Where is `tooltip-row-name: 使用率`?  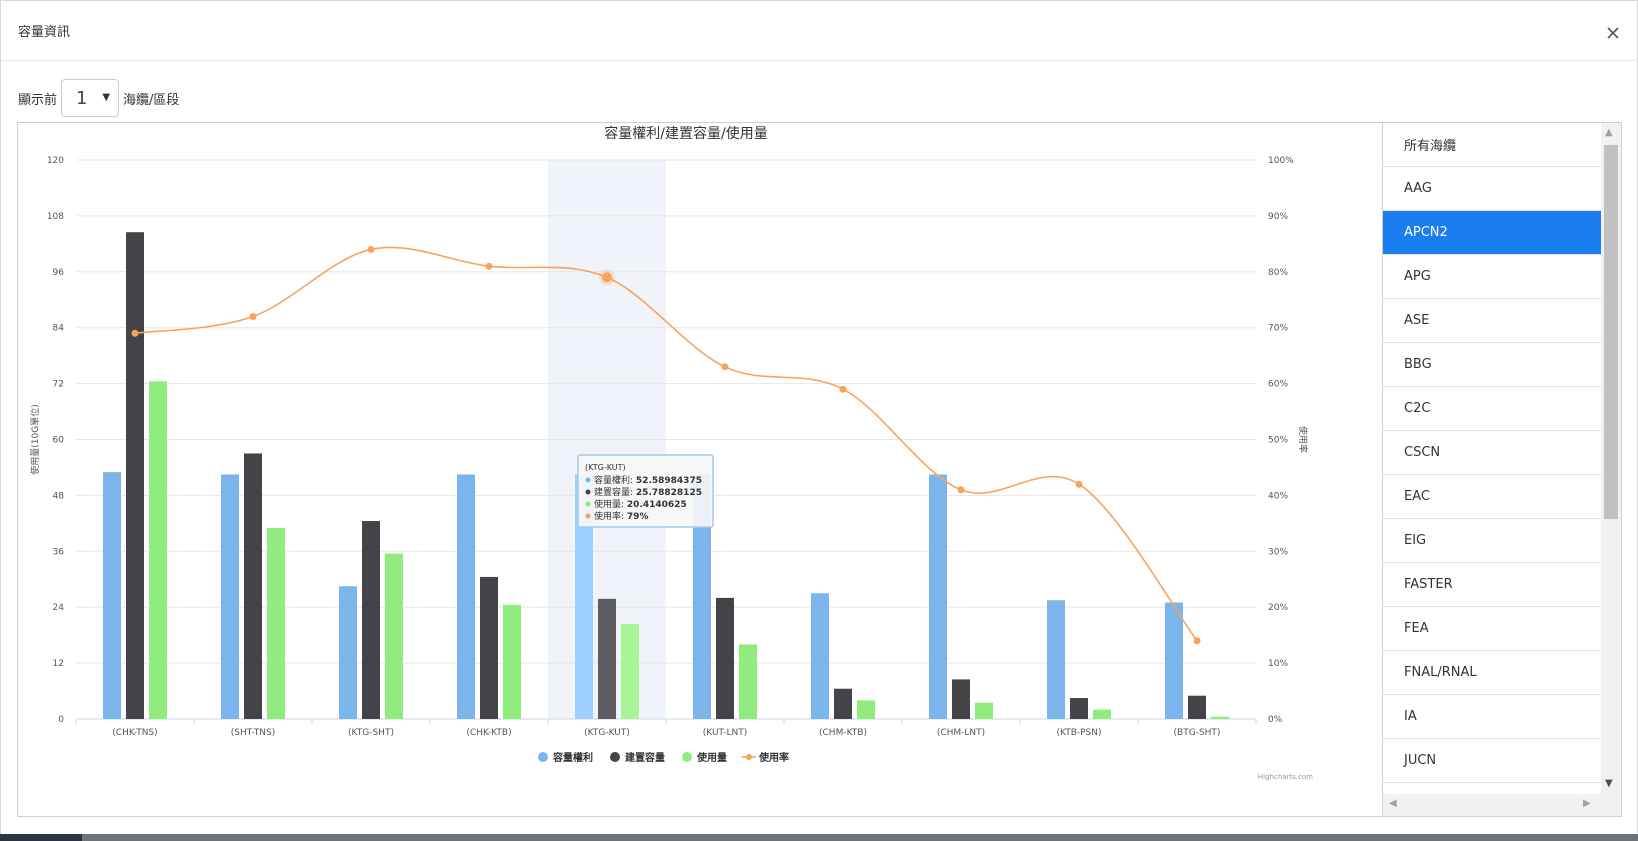
tooltip-row-name: 使用率 is located at coordinates (607, 516).